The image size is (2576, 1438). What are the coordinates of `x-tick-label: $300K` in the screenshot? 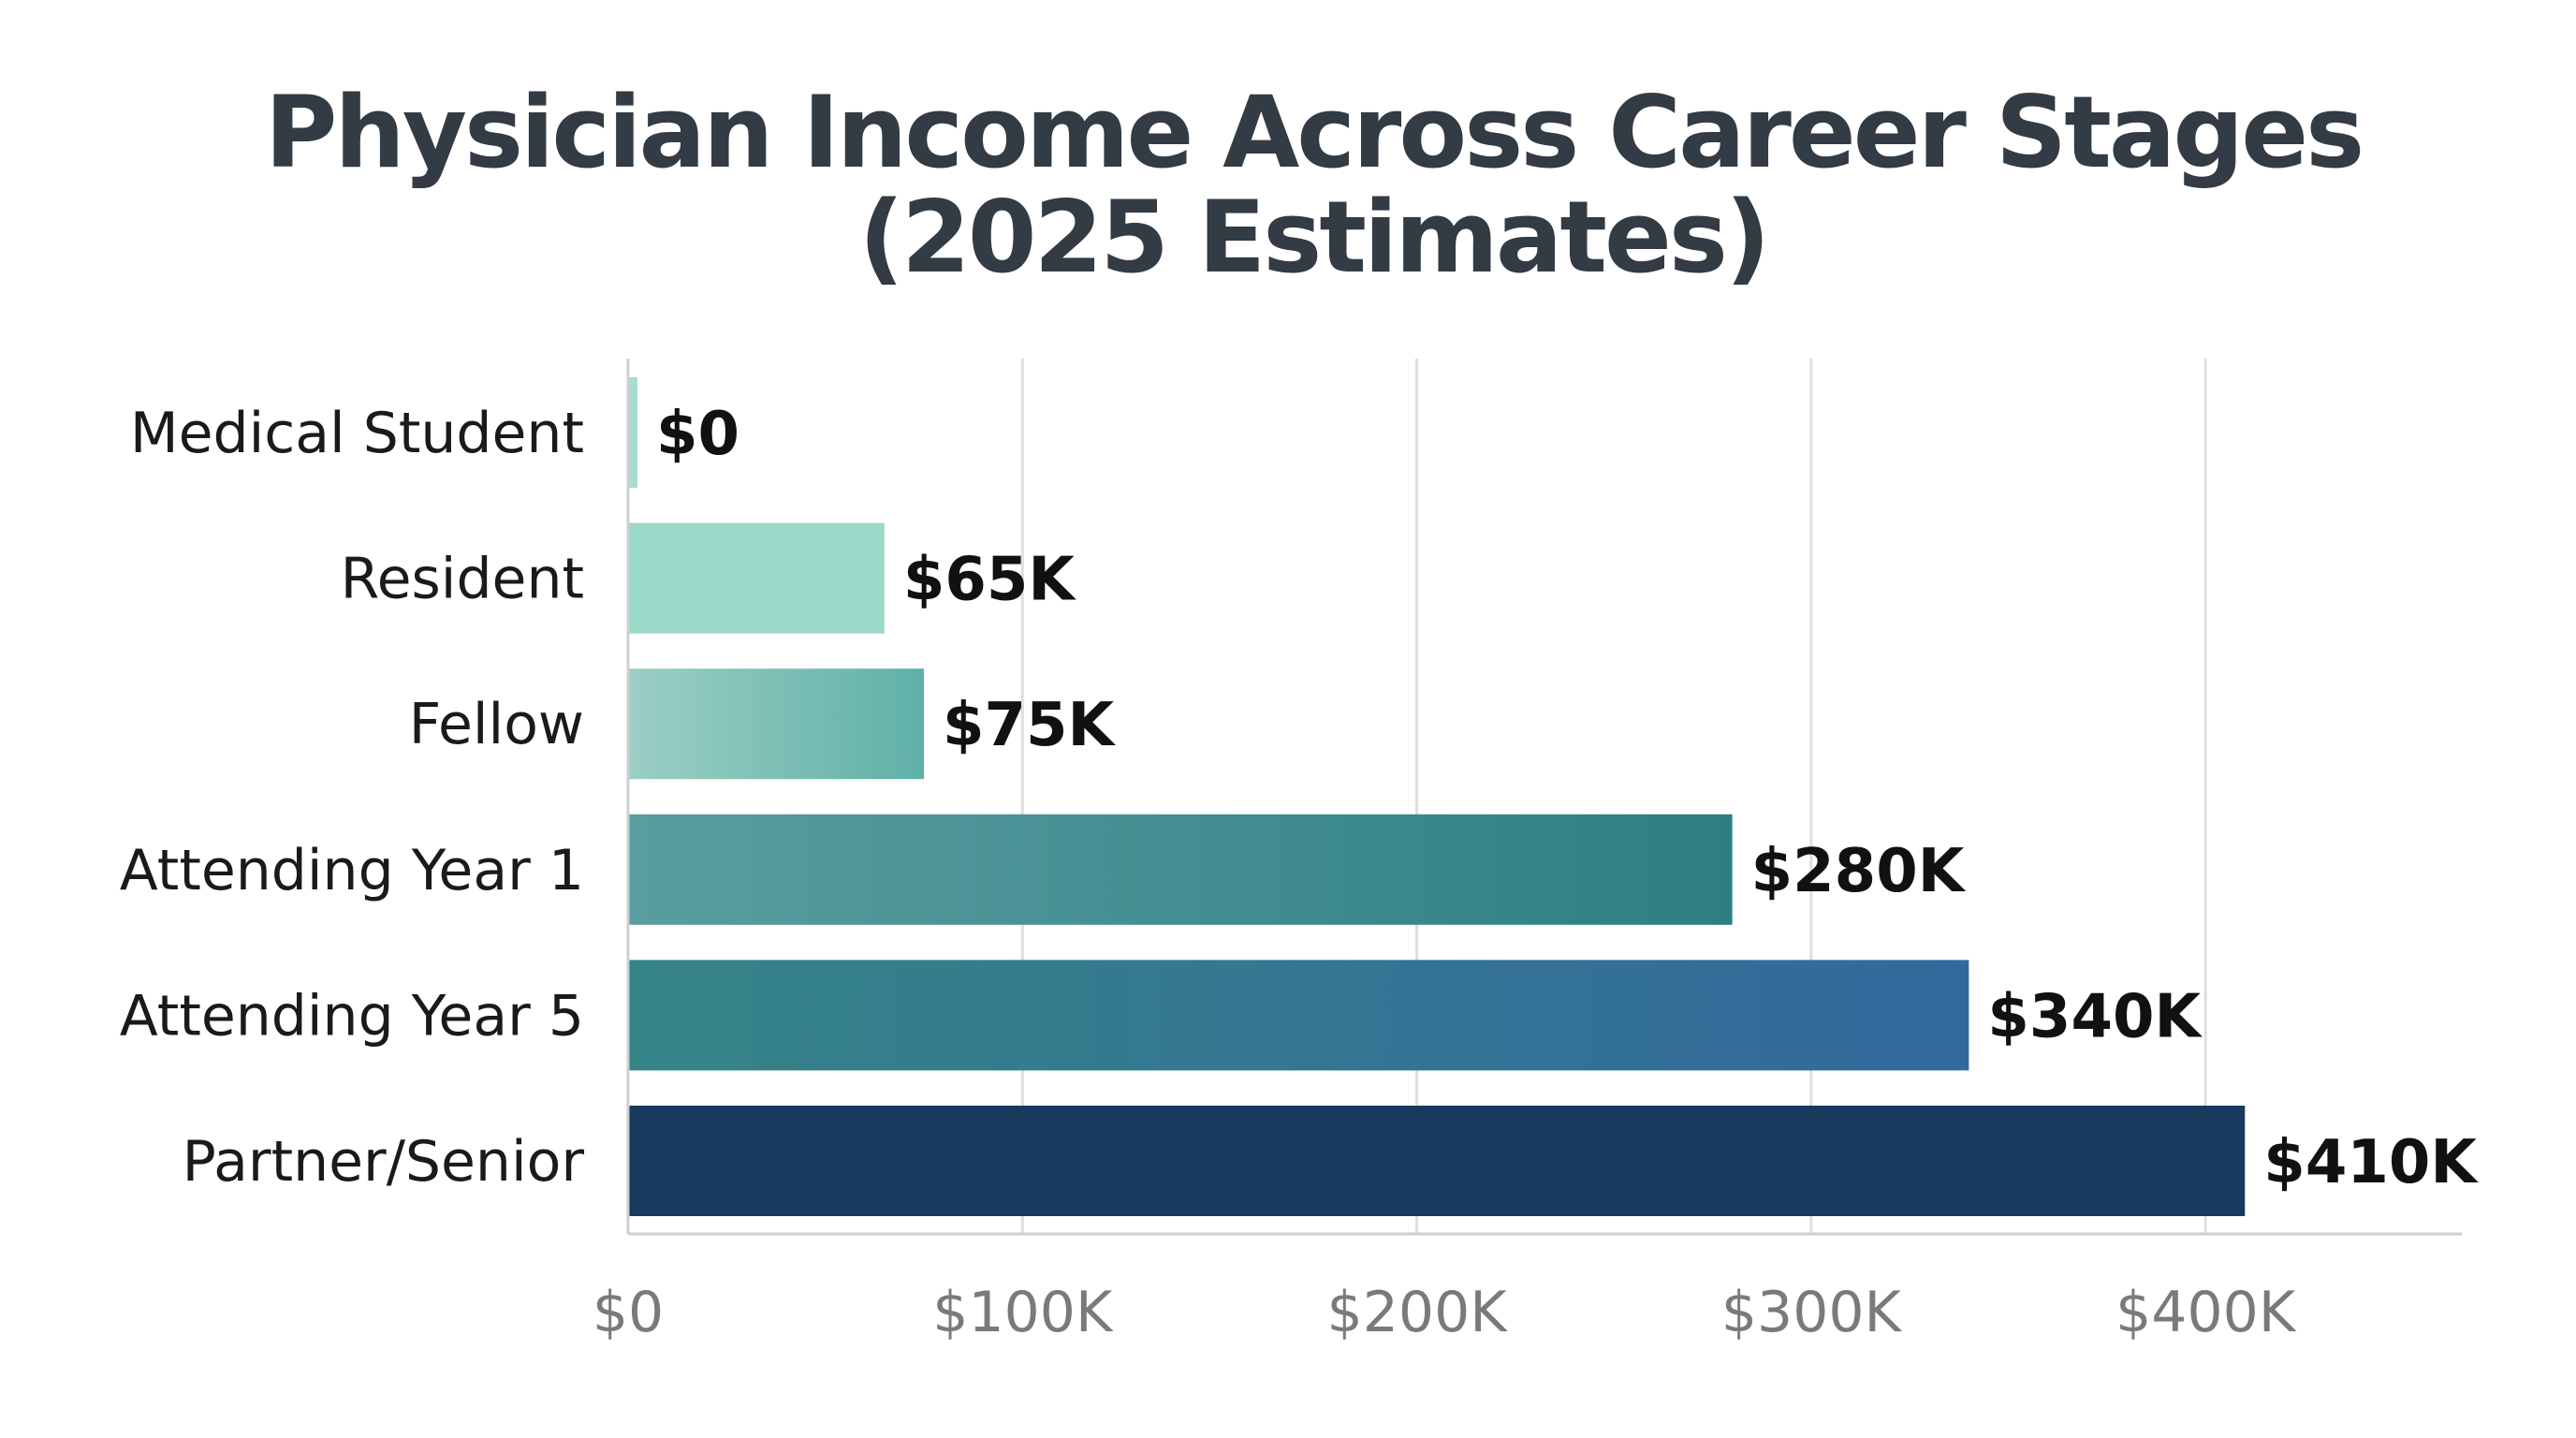 It's located at (1812, 1312).